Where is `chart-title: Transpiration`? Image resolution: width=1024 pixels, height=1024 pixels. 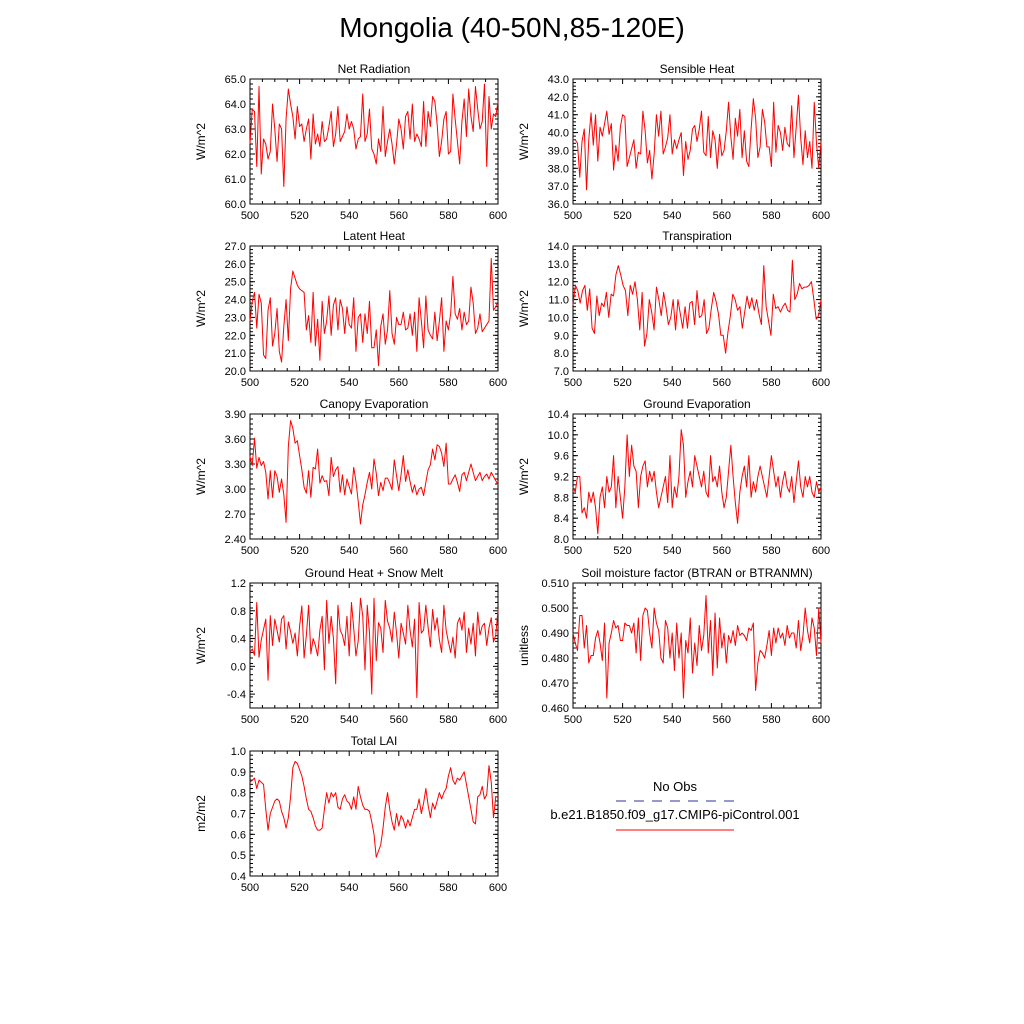
chart-title: Transpiration is located at coordinates (697, 236).